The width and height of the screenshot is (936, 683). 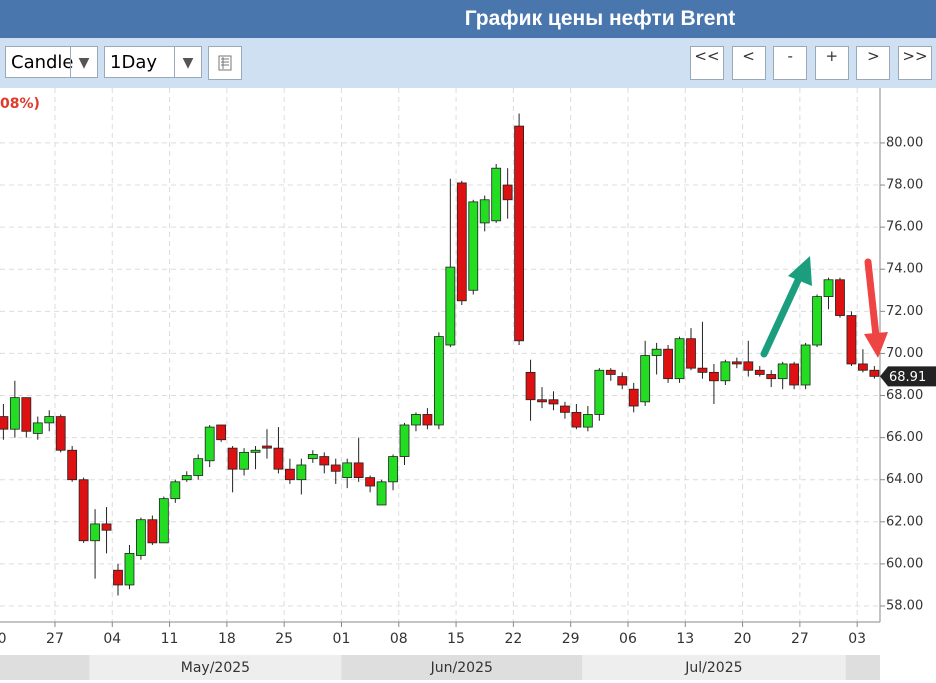 I want to click on select-text: 1Day, so click(x=133, y=62).